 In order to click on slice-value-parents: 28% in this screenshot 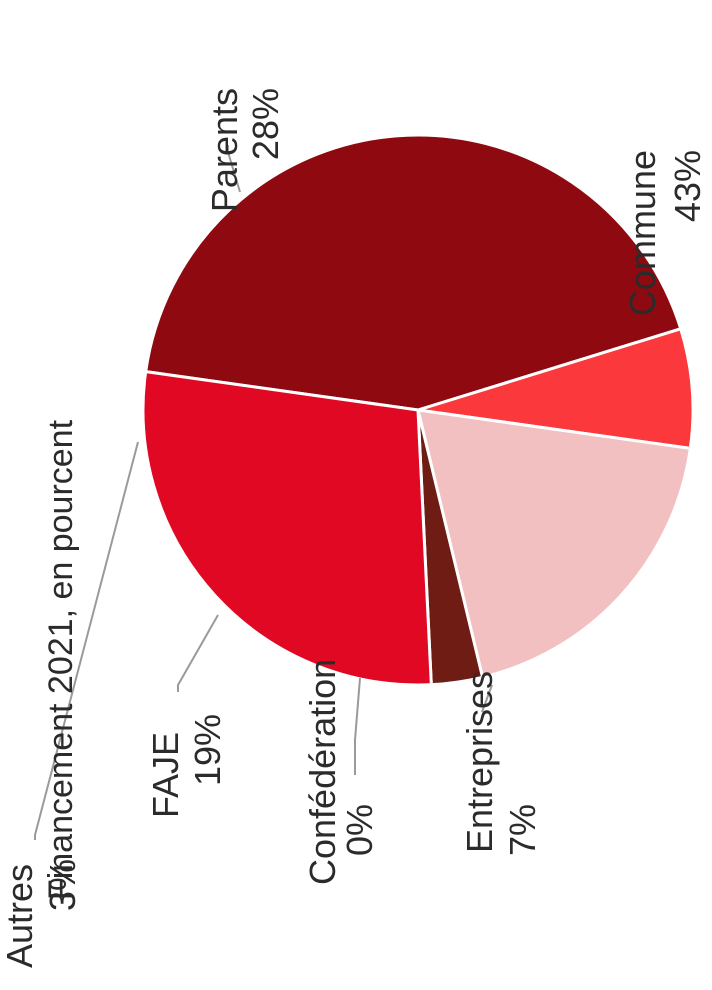, I will do `click(265, 124)`.